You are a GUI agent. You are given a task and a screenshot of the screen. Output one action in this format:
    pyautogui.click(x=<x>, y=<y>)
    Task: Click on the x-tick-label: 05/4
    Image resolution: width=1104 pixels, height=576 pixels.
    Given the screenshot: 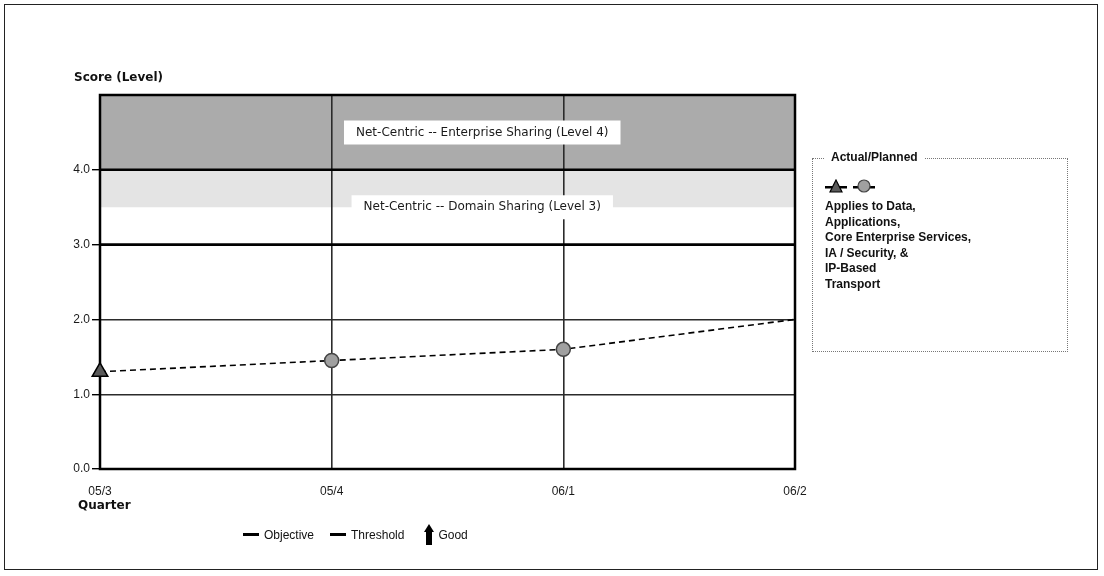 What is the action you would take?
    pyautogui.click(x=331, y=490)
    